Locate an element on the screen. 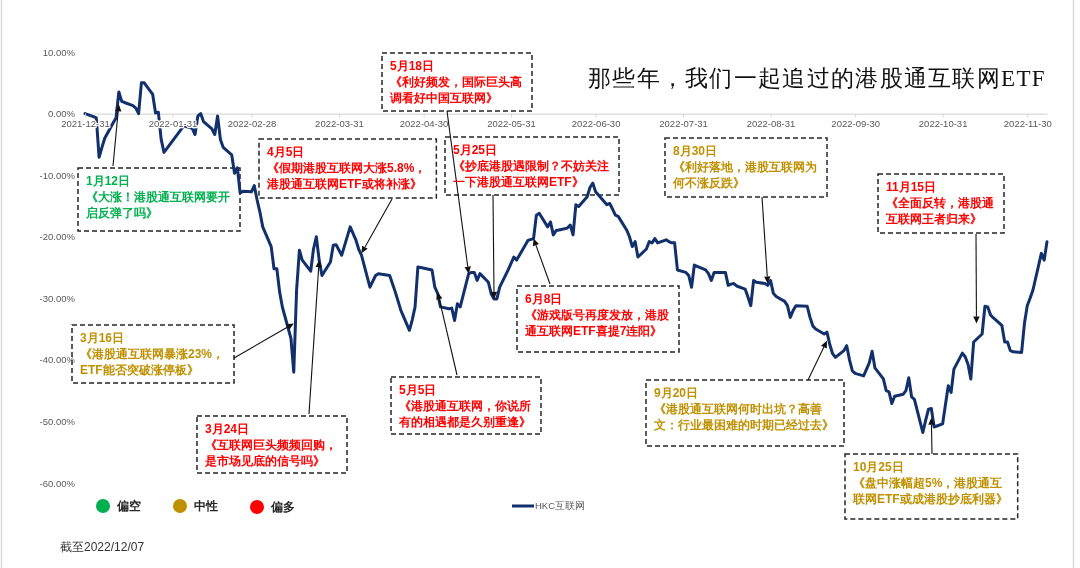  y-tick-label: -20.00% is located at coordinates (57, 237).